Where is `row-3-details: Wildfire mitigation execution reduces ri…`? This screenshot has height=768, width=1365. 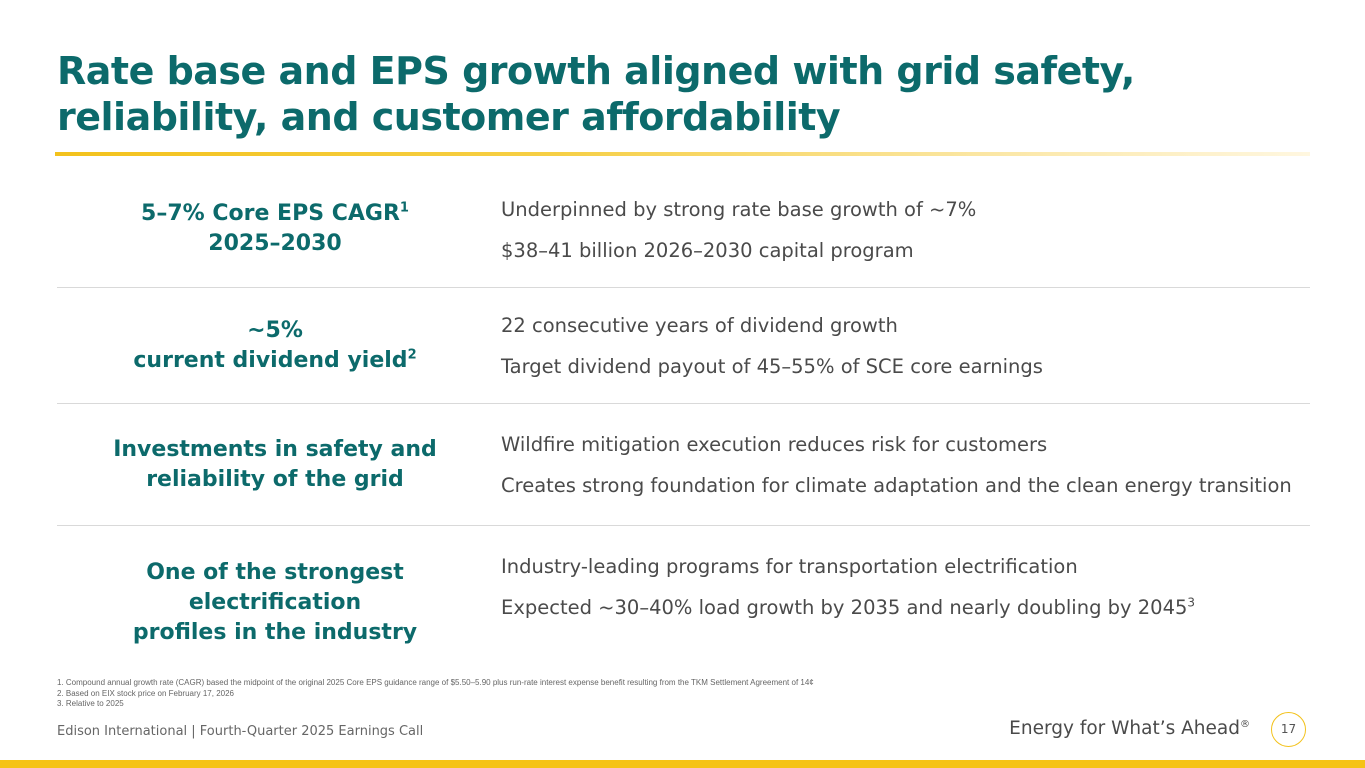
row-3-details: Wildfire mitigation execution reduces ri… is located at coordinates (908, 474).